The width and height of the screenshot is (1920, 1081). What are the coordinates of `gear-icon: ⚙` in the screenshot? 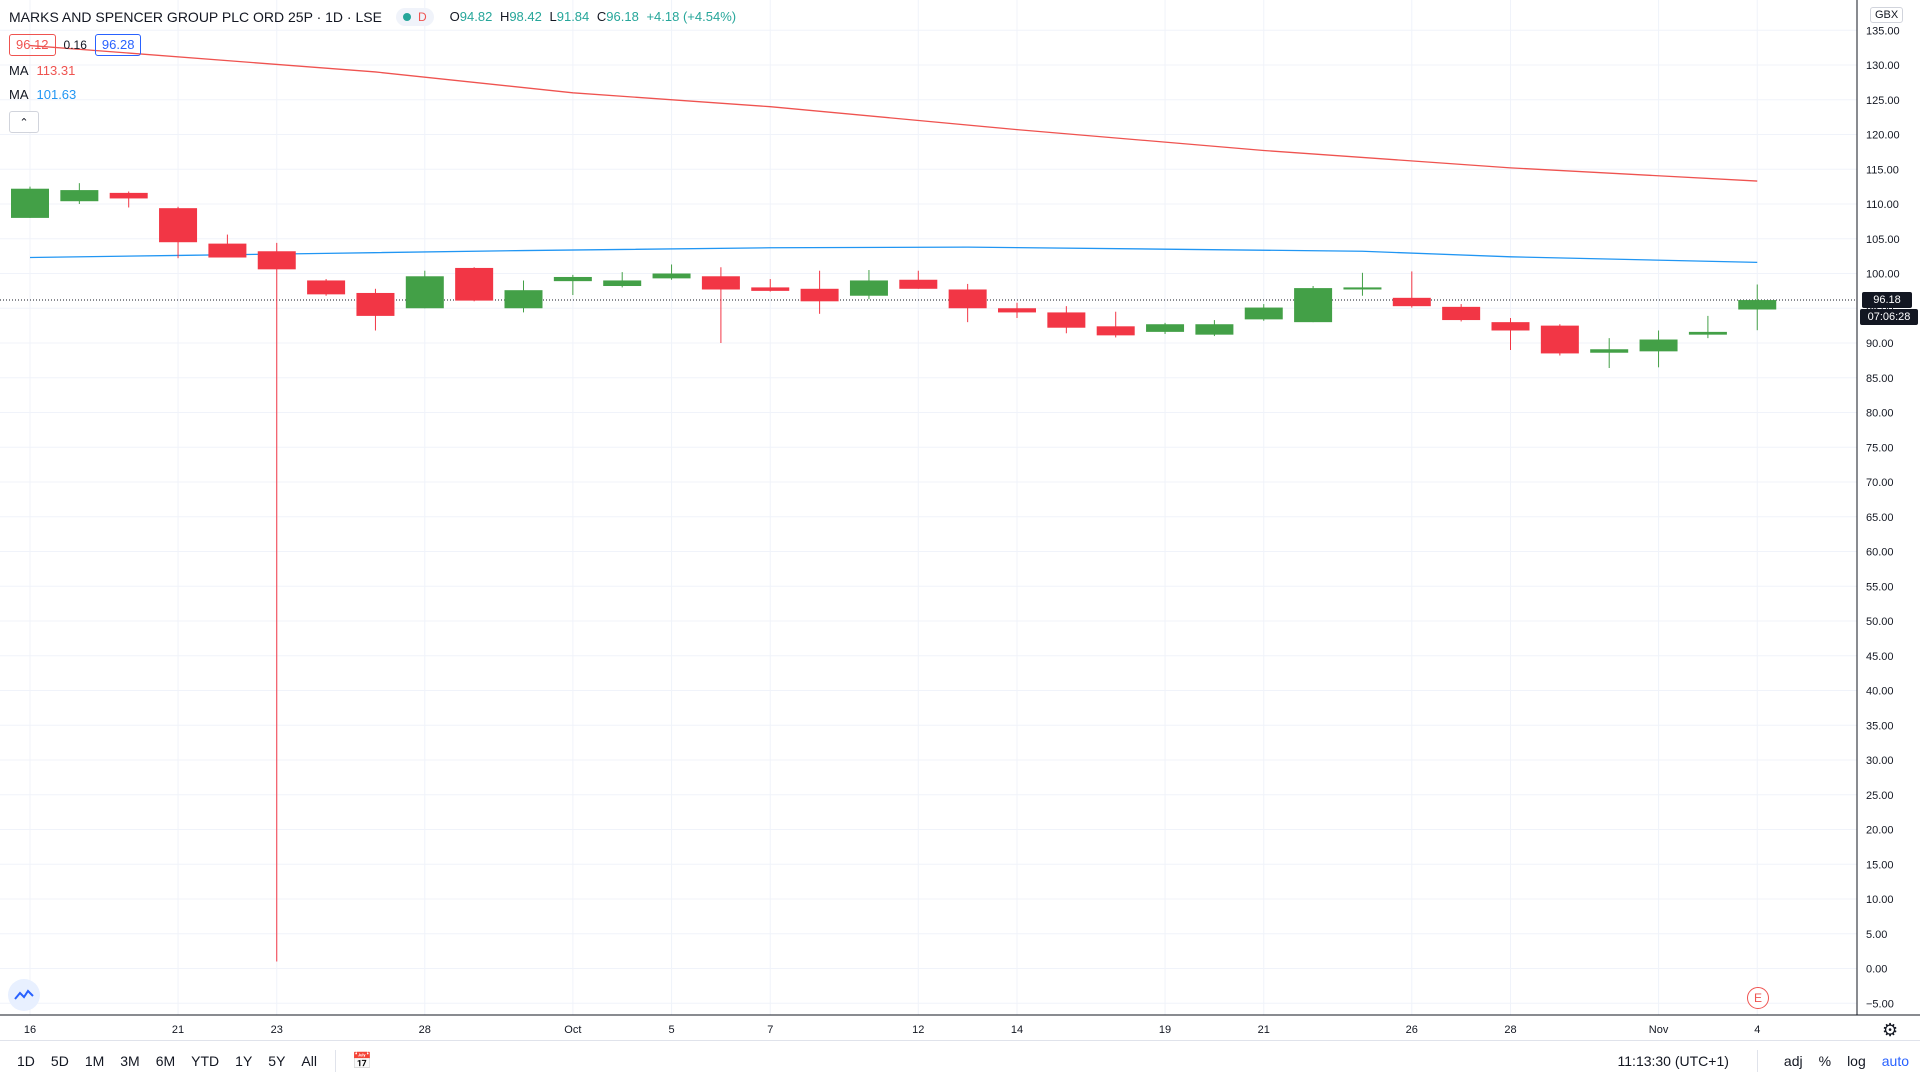 It's located at (1890, 1030).